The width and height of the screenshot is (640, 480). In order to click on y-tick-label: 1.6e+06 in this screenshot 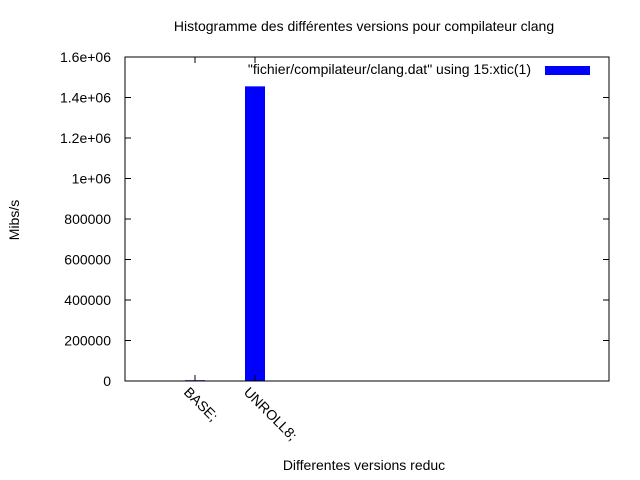, I will do `click(85, 57)`.